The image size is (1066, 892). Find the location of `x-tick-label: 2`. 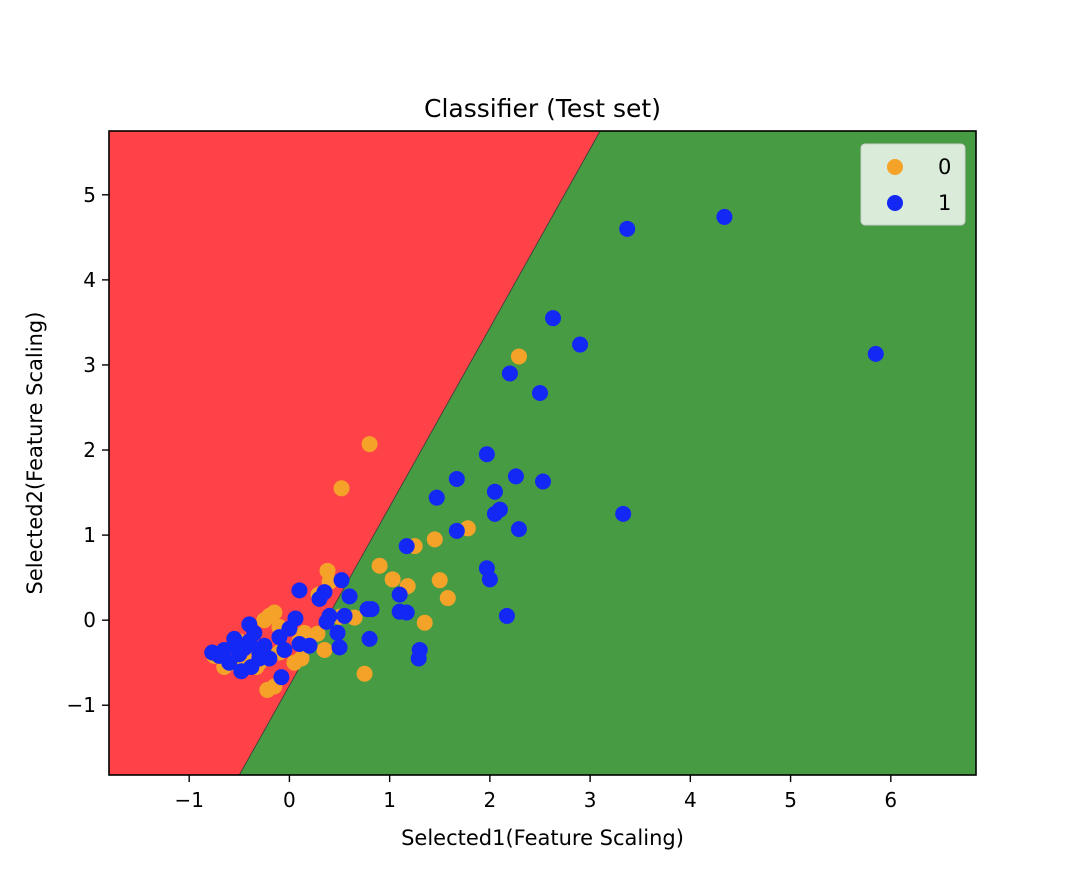

x-tick-label: 2 is located at coordinates (490, 800).